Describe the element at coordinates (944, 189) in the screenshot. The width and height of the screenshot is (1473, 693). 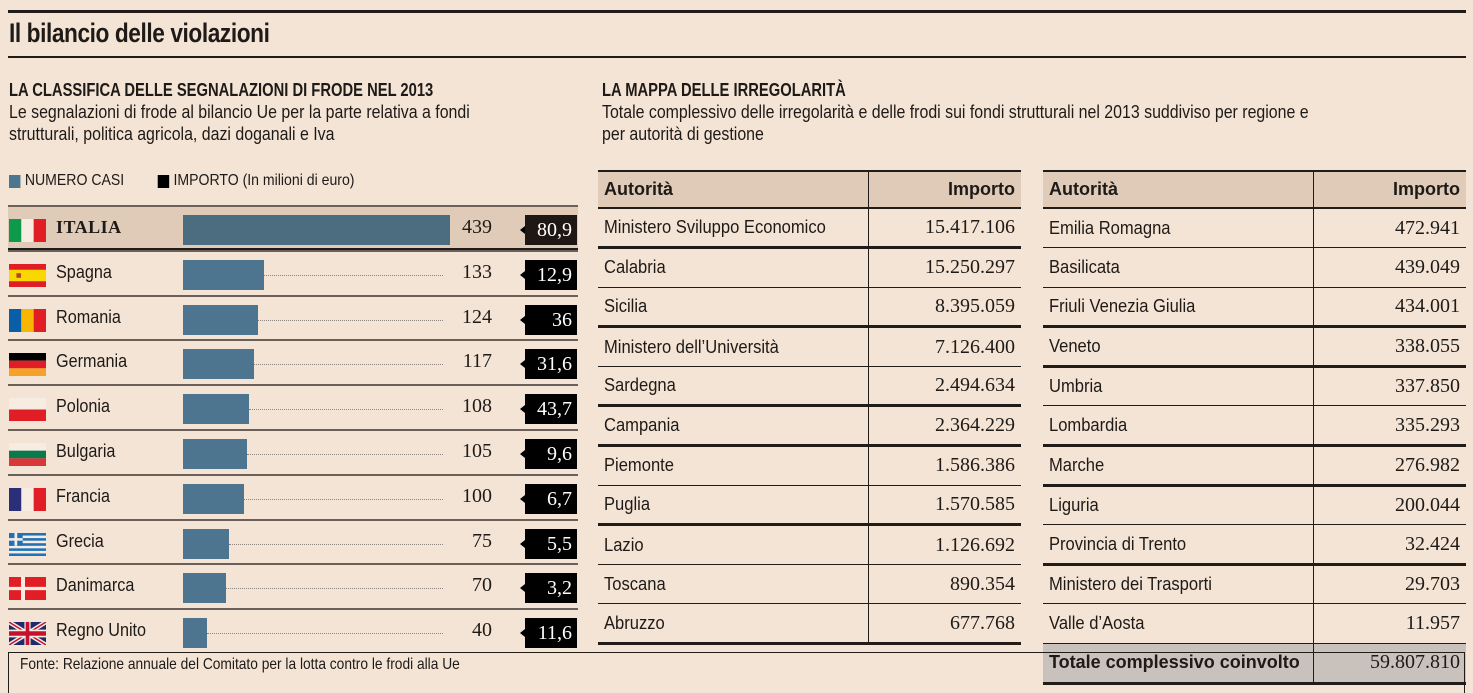
I see `column-header-amount: Importo` at that location.